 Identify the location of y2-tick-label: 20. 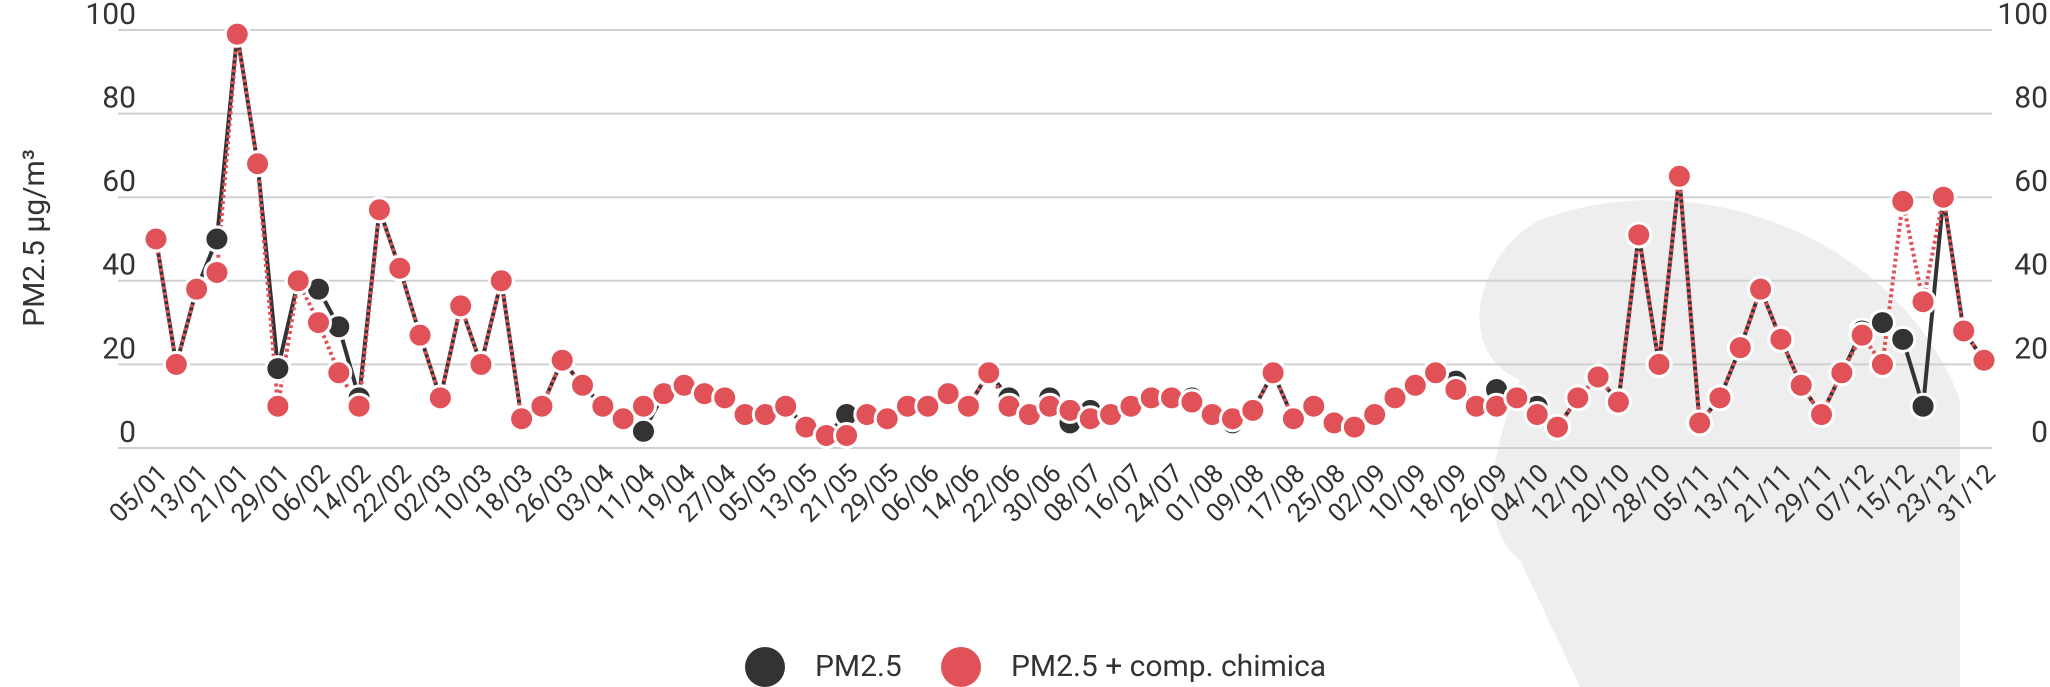
(2031, 348).